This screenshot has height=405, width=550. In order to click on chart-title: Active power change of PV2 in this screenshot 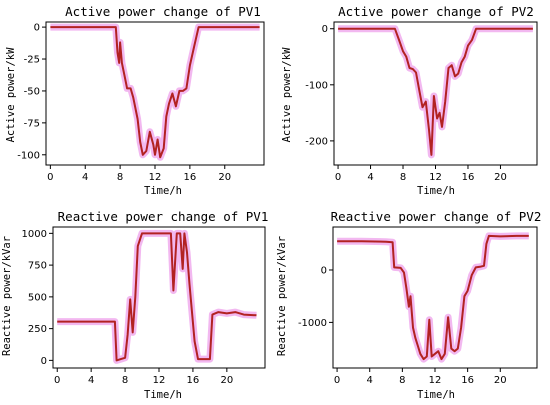, I will do `click(436, 11)`.